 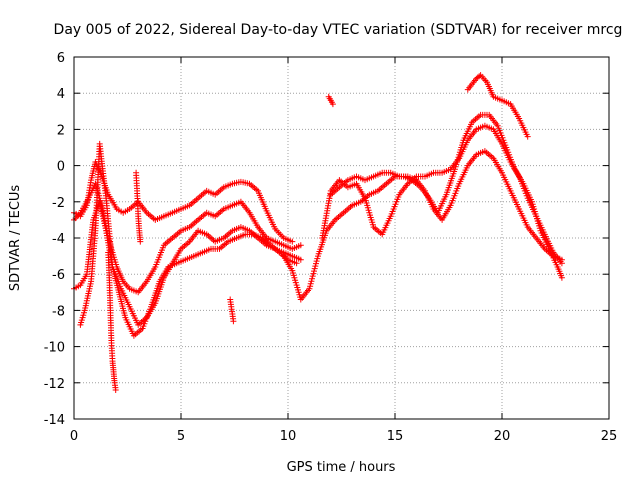 I want to click on y-axis-label: SDTVAR / TECUs, so click(x=15, y=238).